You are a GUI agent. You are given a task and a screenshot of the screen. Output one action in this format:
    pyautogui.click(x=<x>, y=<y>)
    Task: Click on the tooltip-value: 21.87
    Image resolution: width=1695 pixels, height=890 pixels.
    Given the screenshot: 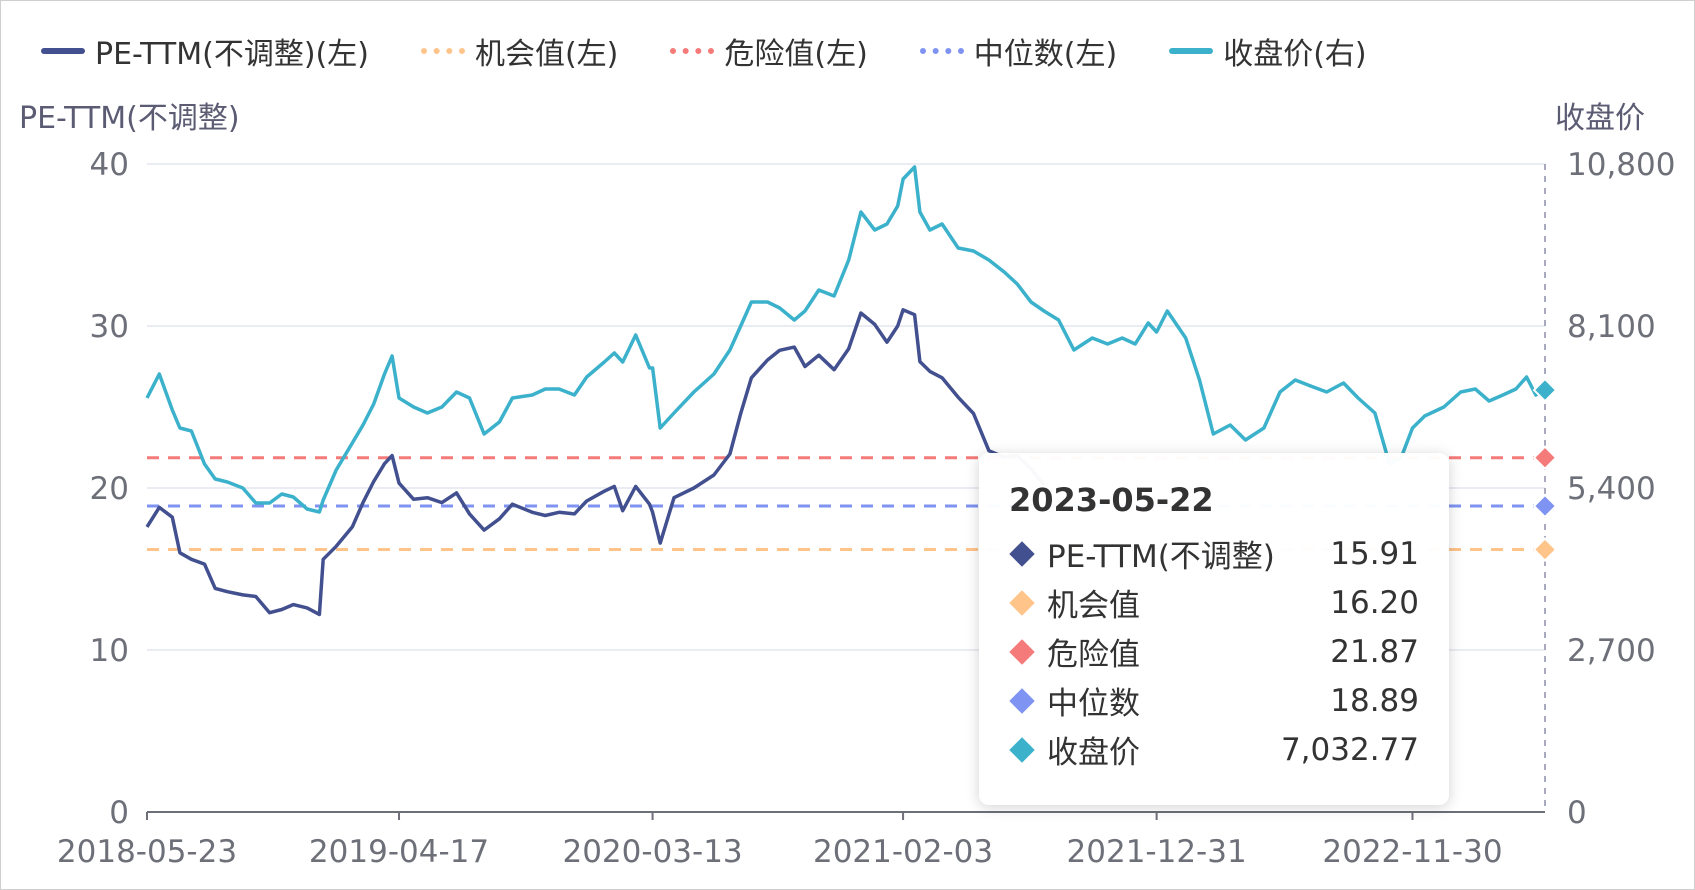 What is the action you would take?
    pyautogui.click(x=1374, y=651)
    